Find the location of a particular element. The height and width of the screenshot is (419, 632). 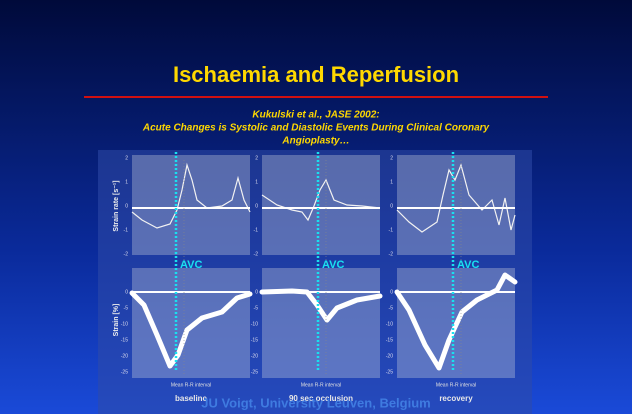

panel-caption: recovery is located at coordinates (456, 398).